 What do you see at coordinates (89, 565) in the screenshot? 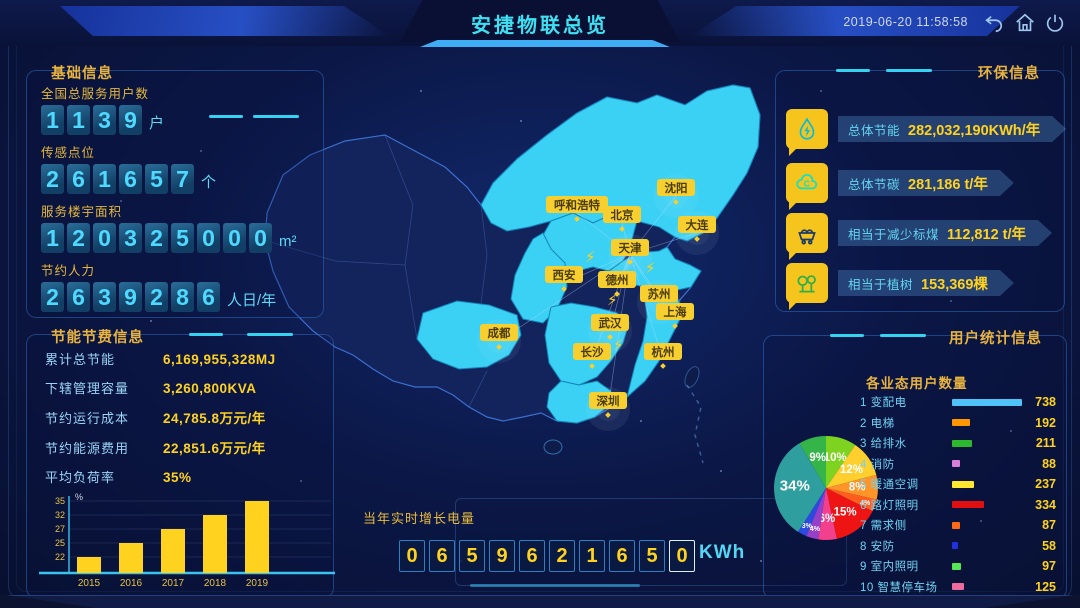
I see `bar-2015` at bounding box center [89, 565].